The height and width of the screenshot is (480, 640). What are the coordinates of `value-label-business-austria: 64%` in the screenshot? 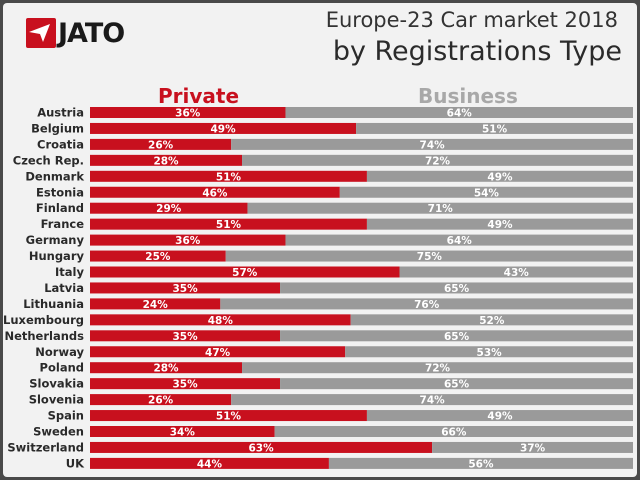 It's located at (460, 114).